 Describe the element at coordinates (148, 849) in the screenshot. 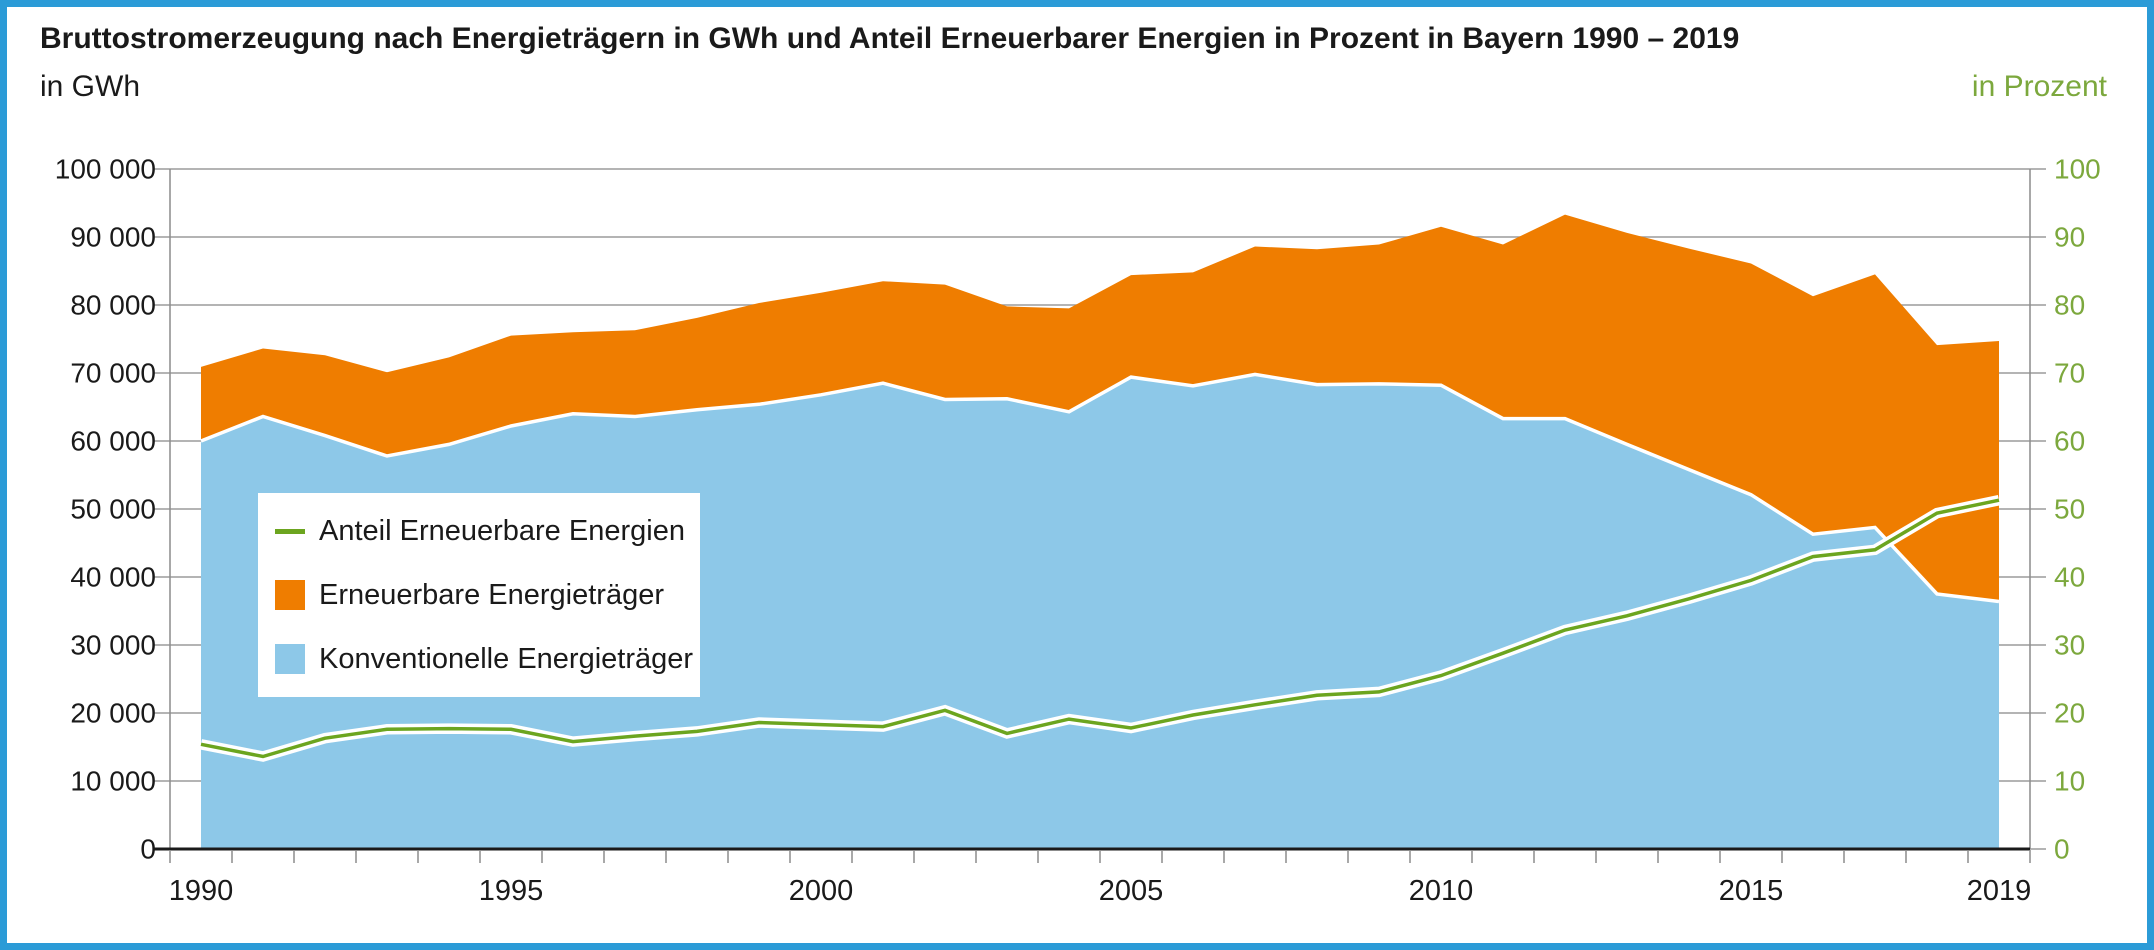

I see `left-axis-tick-label: 0` at that location.